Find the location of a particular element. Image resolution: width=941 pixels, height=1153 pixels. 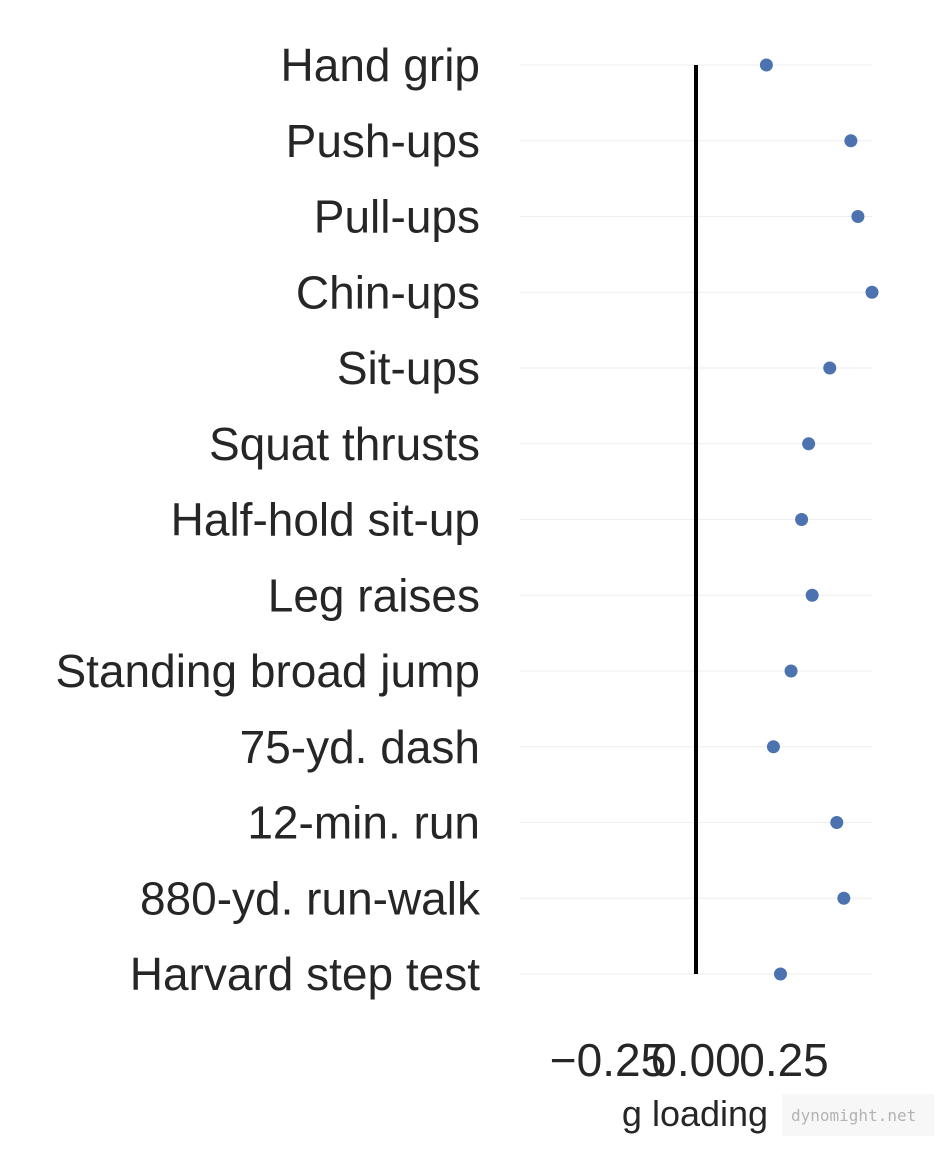

category-label: 12-min. run is located at coordinates (363, 823).